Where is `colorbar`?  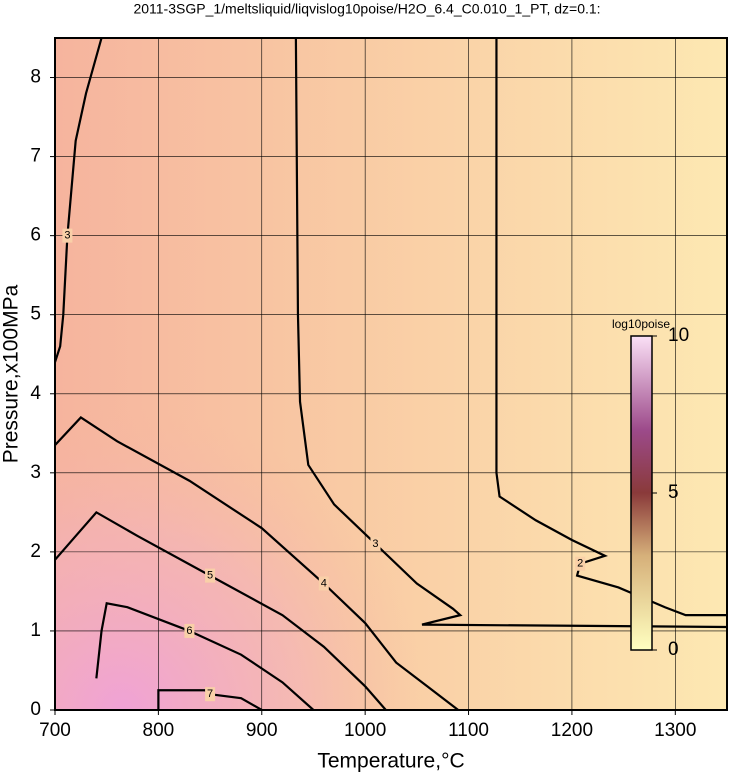
colorbar is located at coordinates (641, 493).